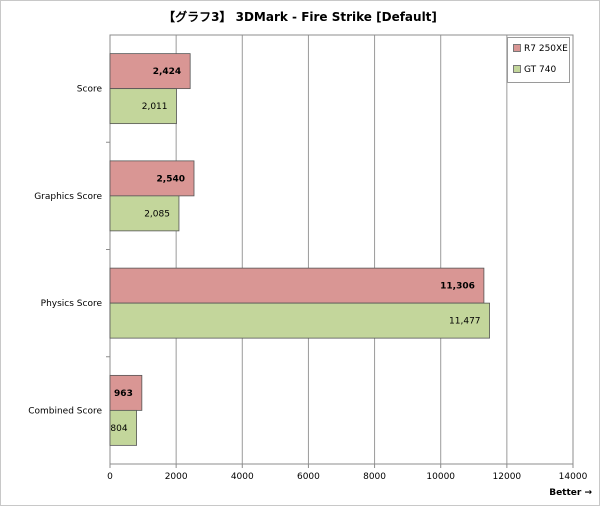  Describe the element at coordinates (546, 49) in the screenshot. I see `legend-label-r7-250xe: R7 250XE` at that location.